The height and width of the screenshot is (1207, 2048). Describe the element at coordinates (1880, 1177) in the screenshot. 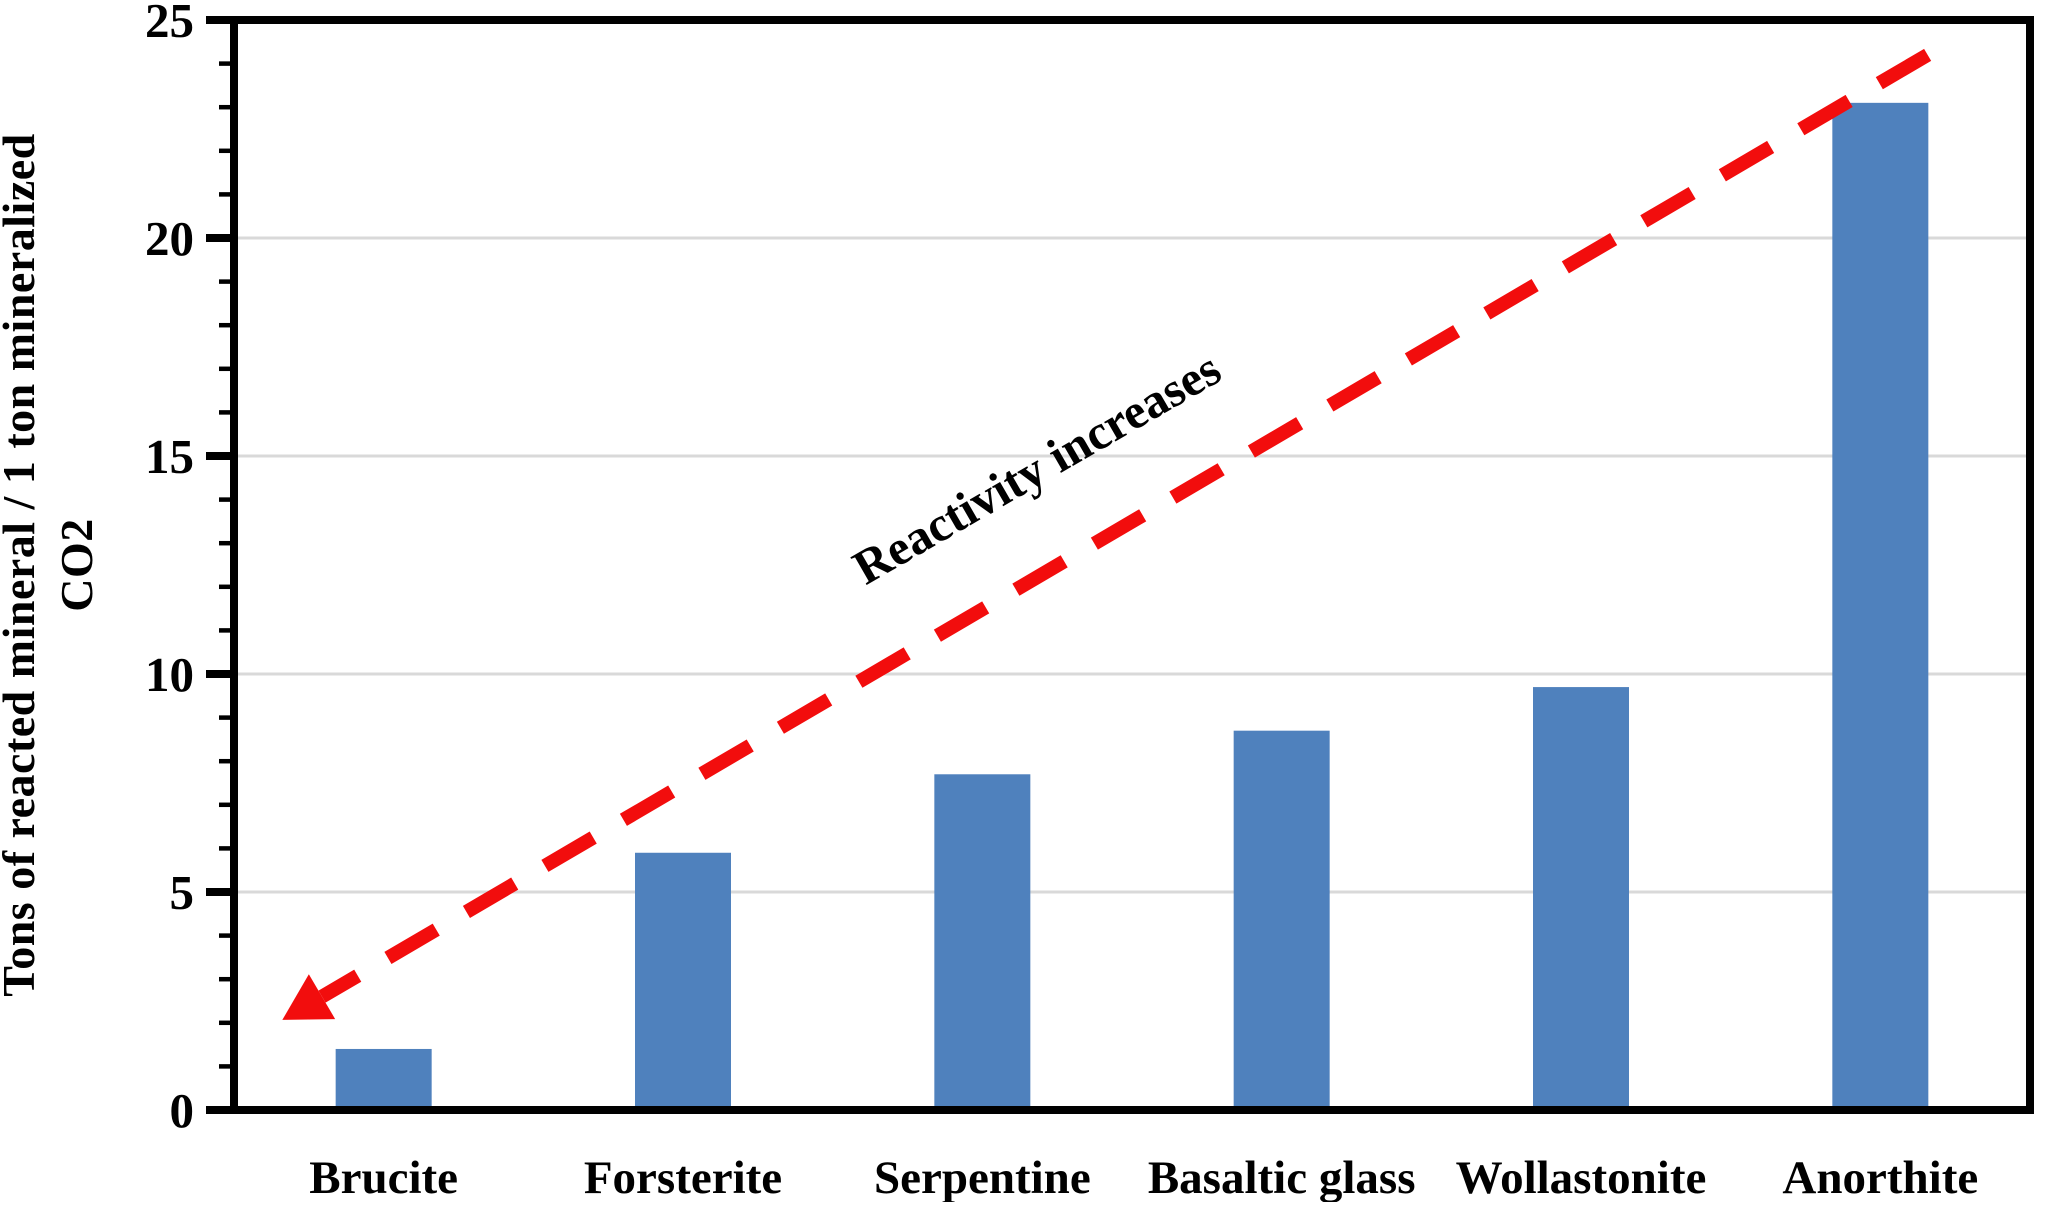

I see `x-tick-label-anorthite: Anorthite` at that location.